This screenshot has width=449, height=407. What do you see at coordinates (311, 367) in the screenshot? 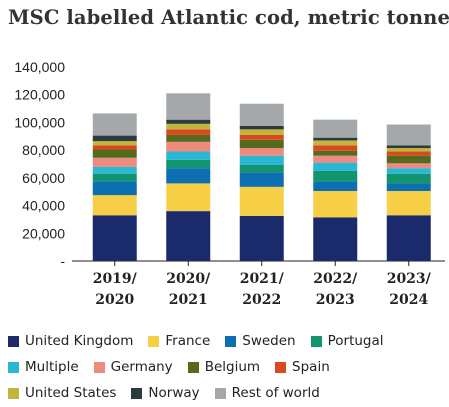
I see `legend-label: Spain` at bounding box center [311, 367].